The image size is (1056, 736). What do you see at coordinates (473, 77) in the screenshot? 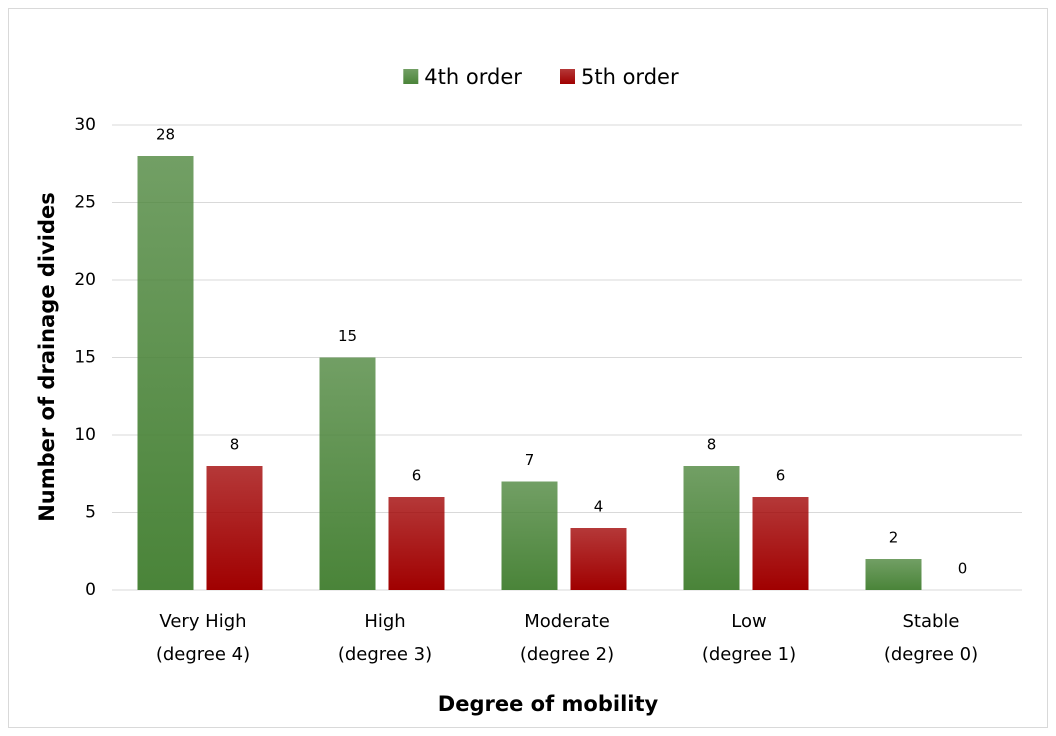
I see `legend-label: 4th order` at bounding box center [473, 77].